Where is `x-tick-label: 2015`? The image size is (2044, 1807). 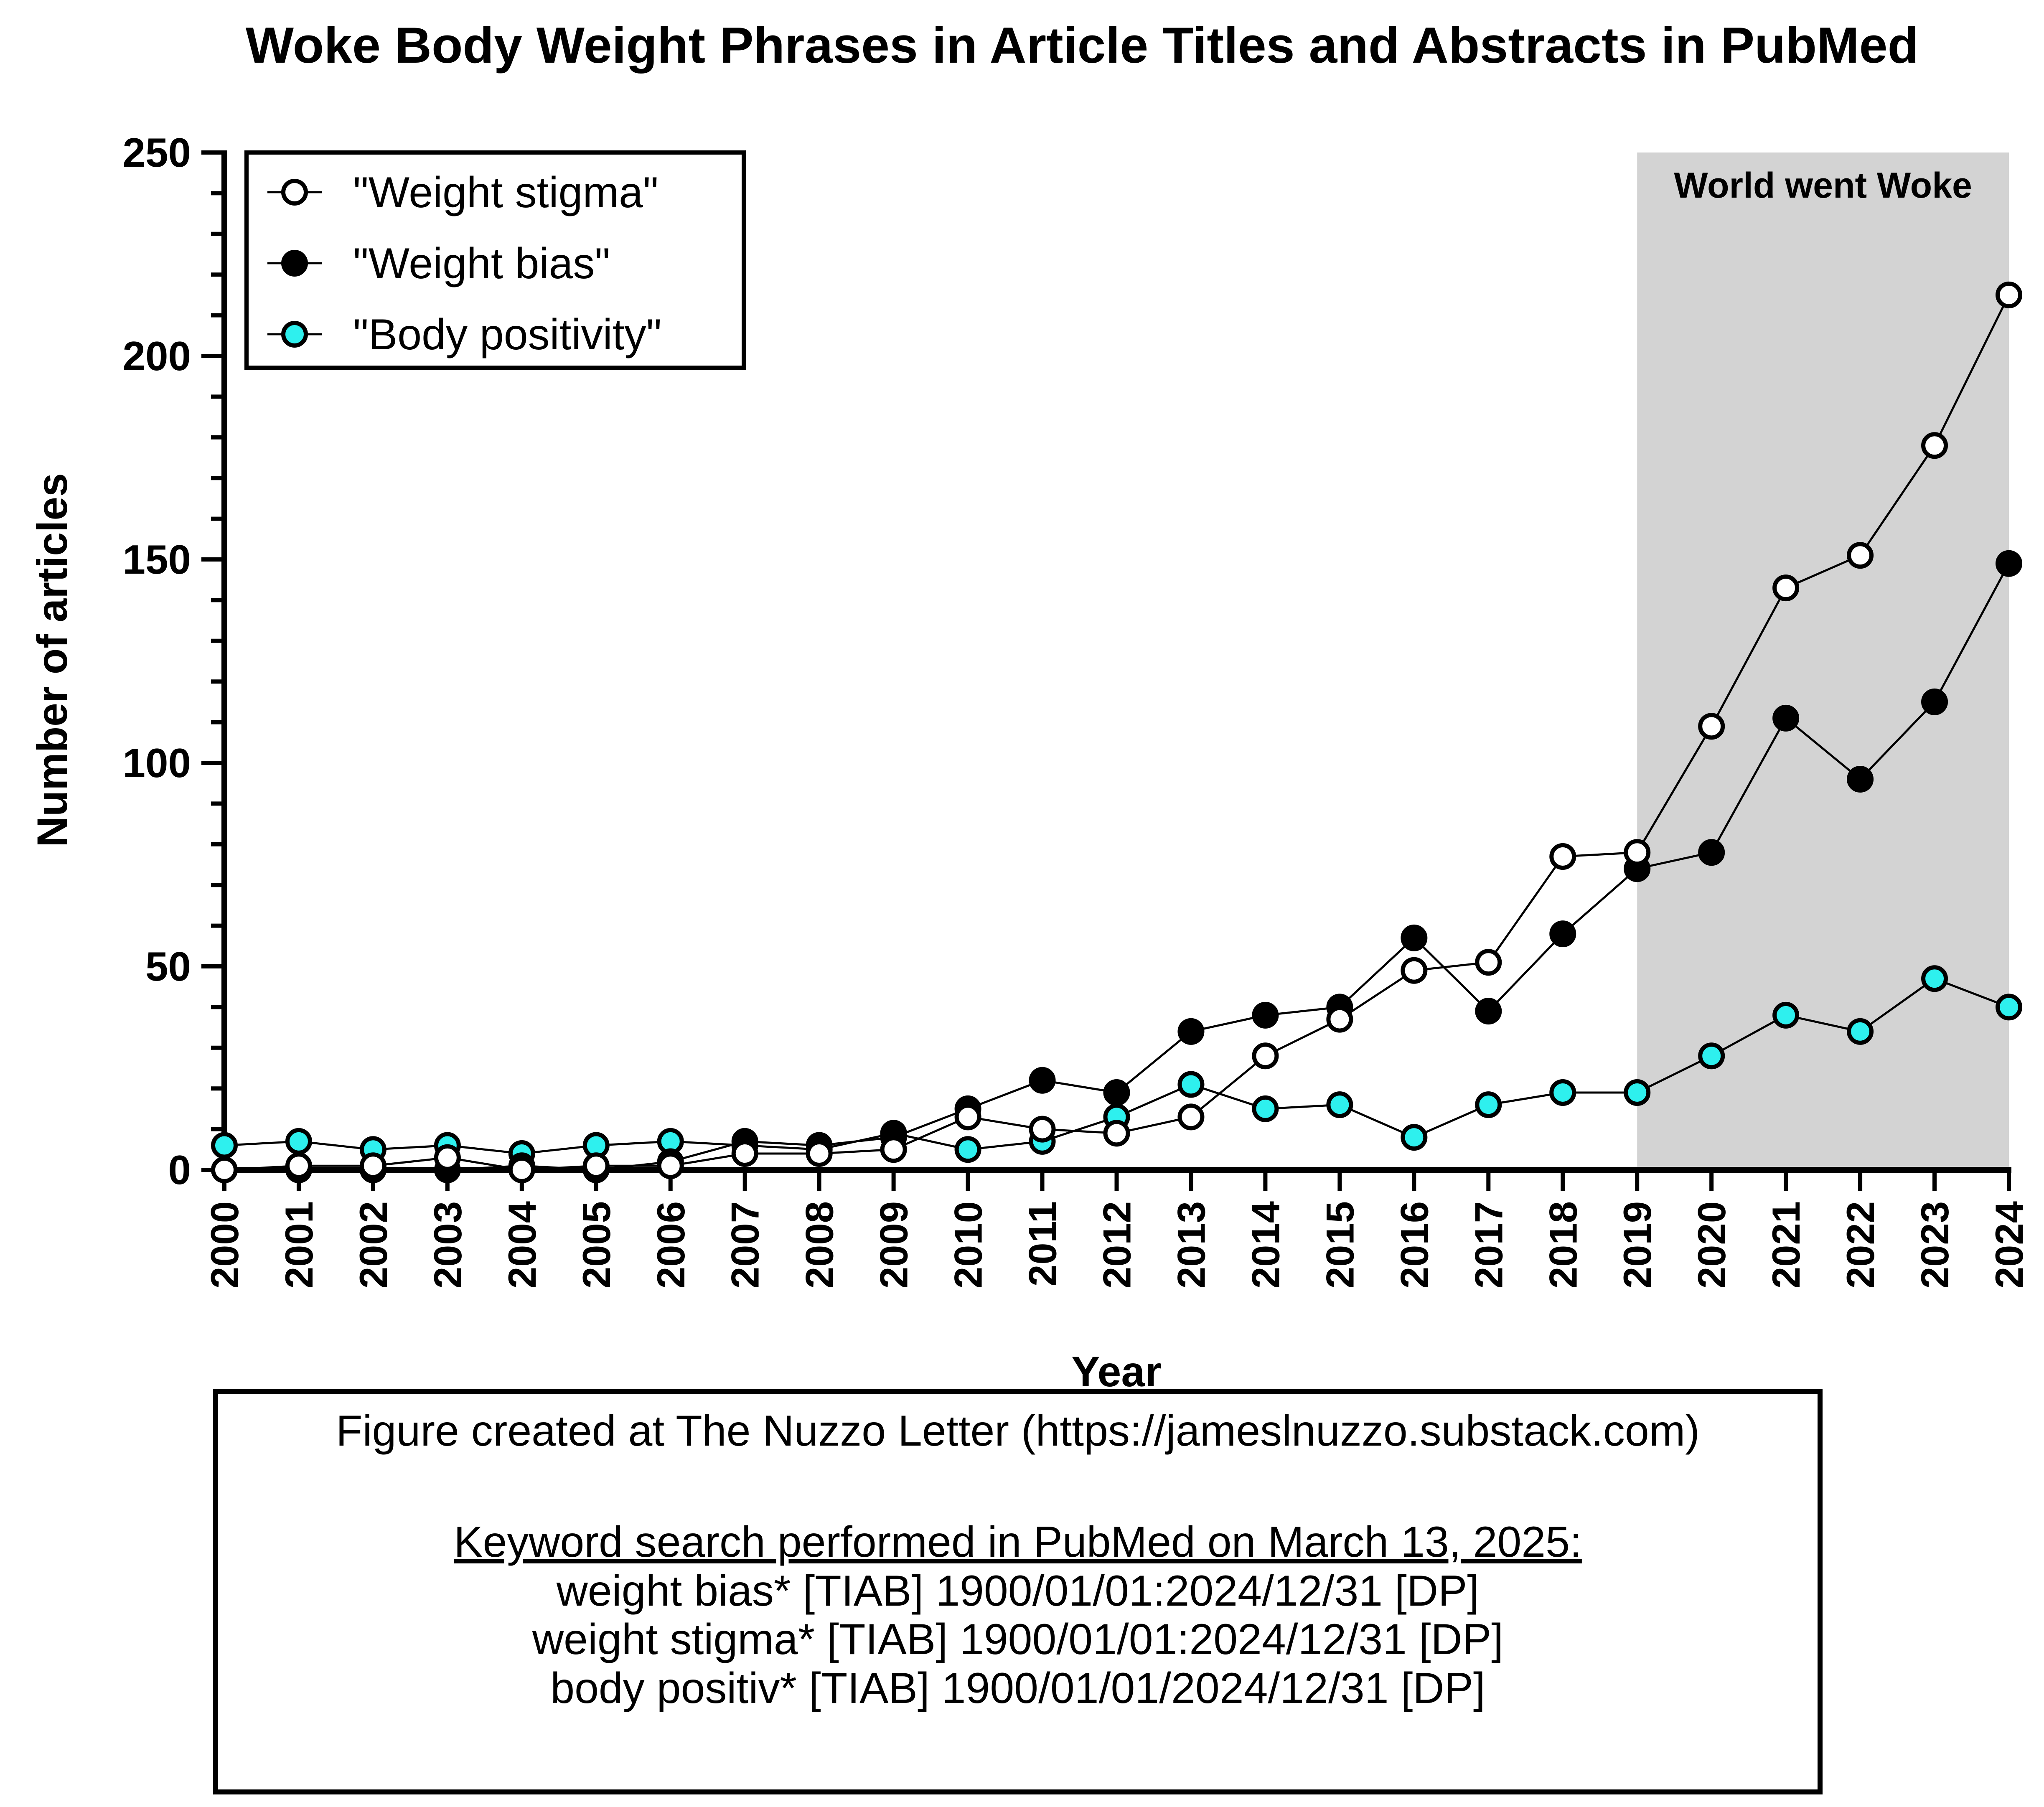
x-tick-label: 2015 is located at coordinates (1340, 1245).